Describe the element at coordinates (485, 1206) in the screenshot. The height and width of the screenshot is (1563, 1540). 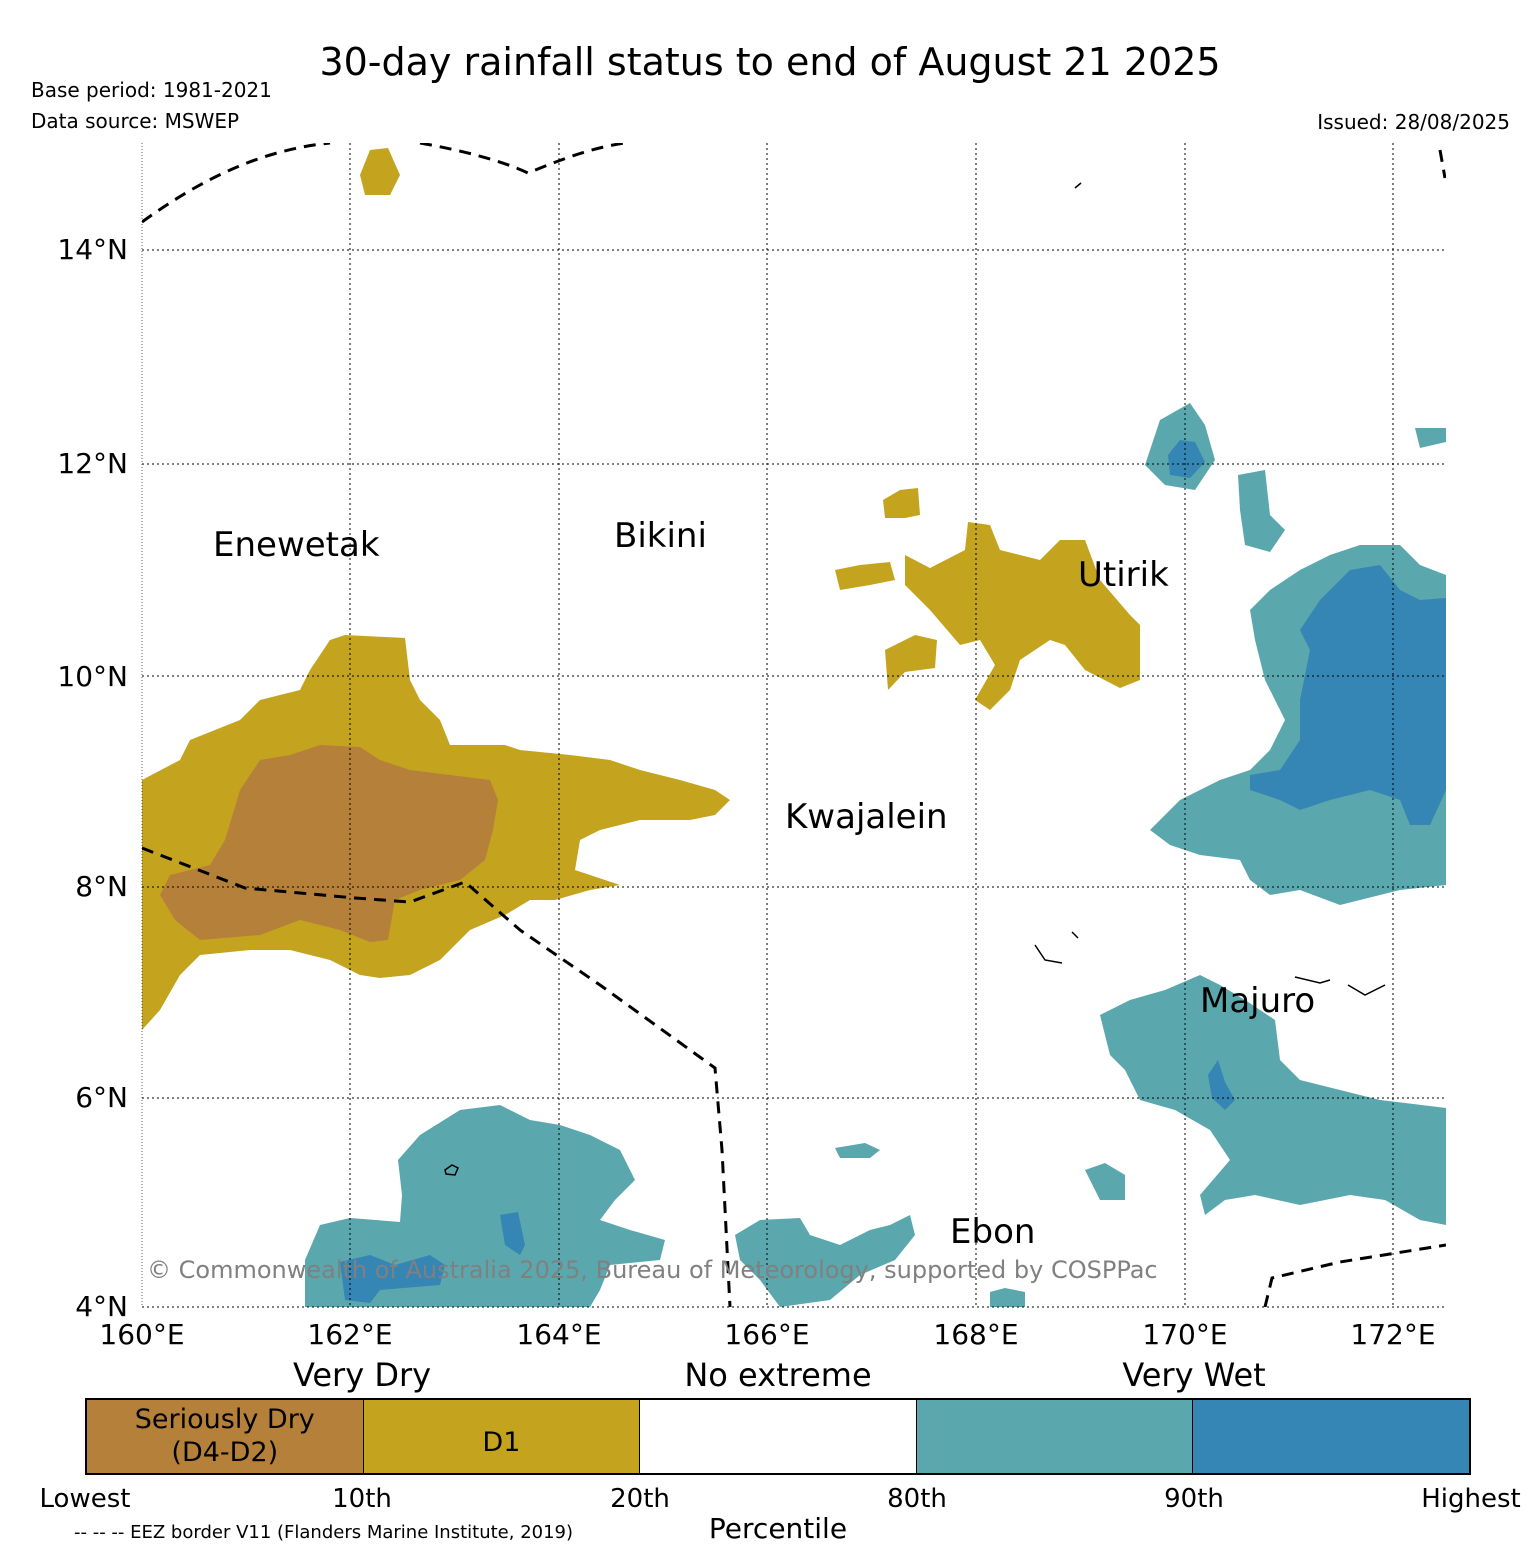
I see `wet80-region-south` at that location.